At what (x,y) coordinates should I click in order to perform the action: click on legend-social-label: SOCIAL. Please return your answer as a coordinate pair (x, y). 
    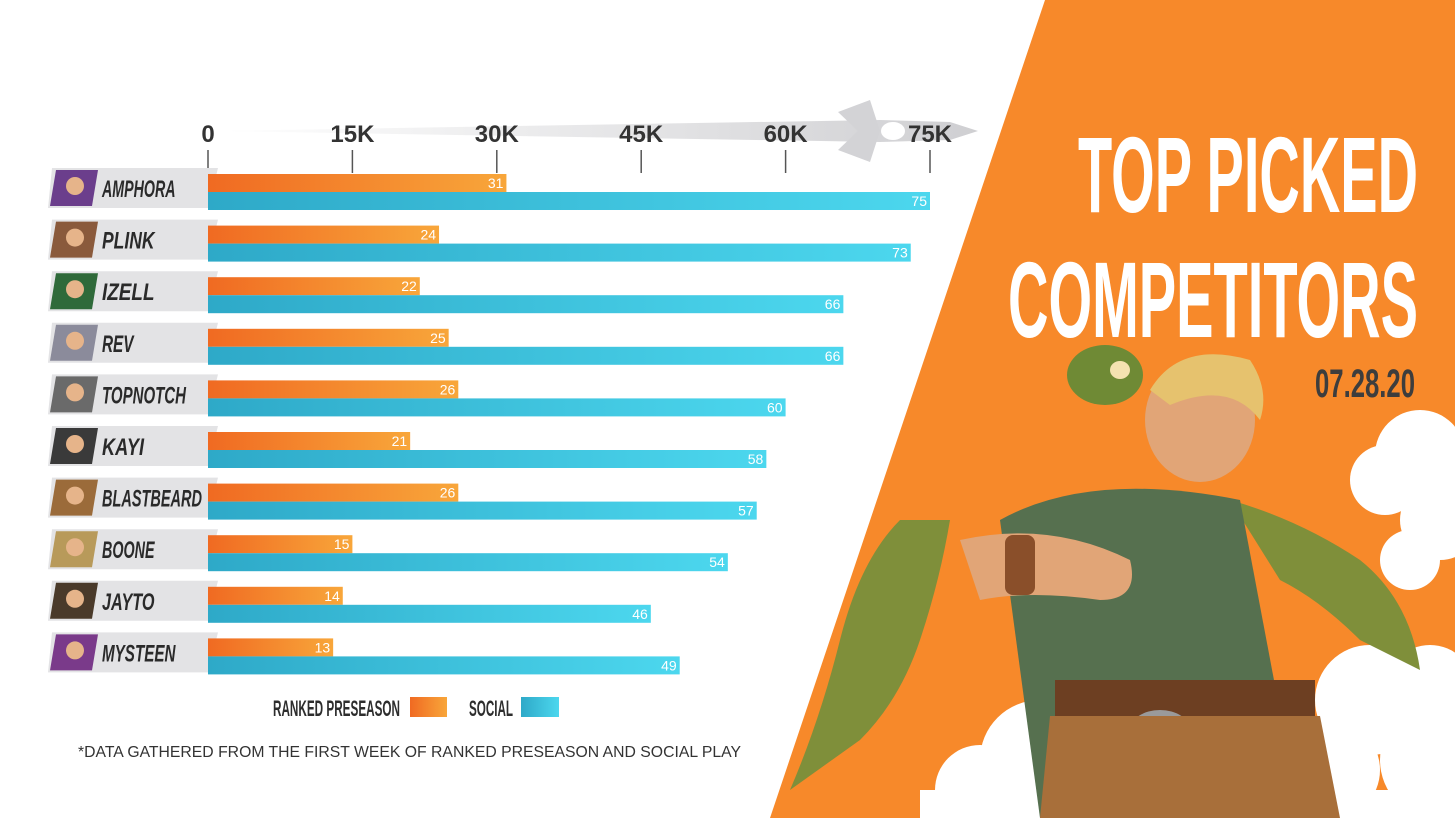
    Looking at the image, I should click on (491, 708).